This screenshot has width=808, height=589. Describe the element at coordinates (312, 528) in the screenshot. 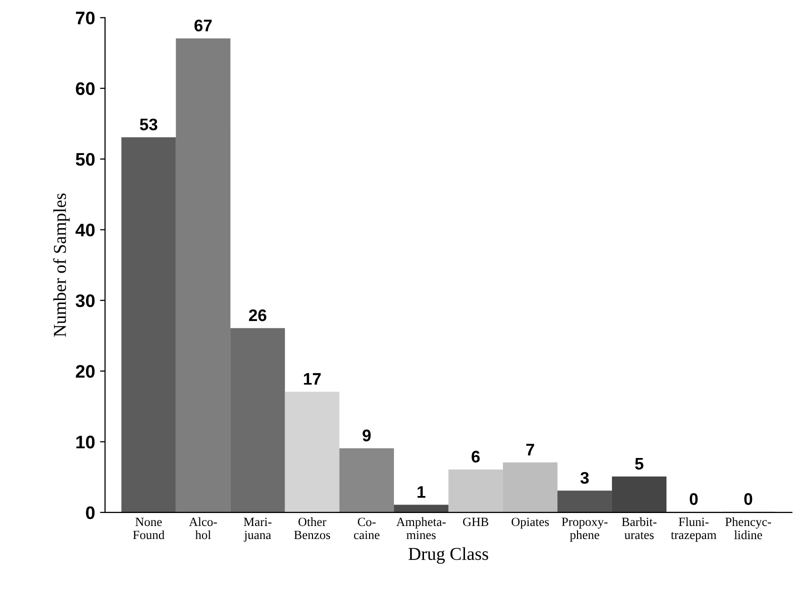

I see `x-tick-label: Other Benzos` at that location.